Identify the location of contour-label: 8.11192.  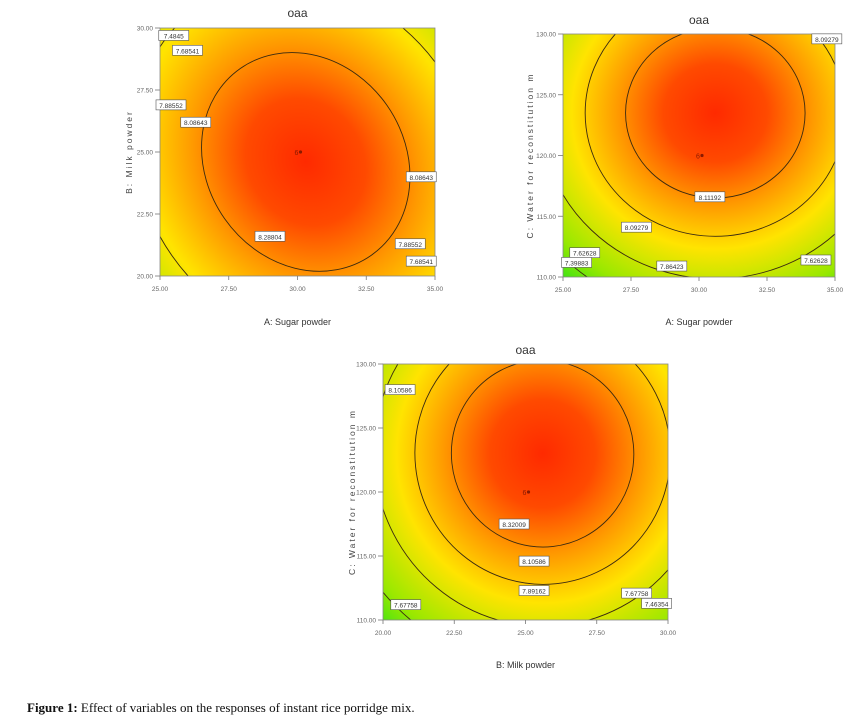
(710, 197).